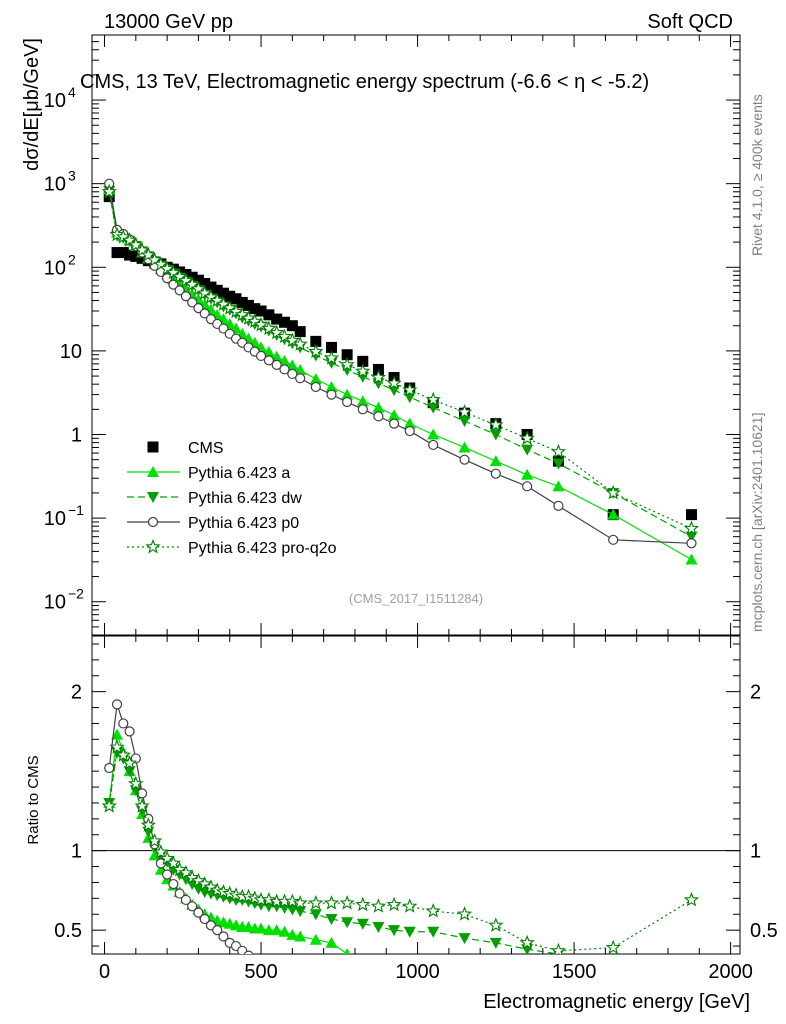 This screenshot has width=786, height=1024. What do you see at coordinates (730, 972) in the screenshot?
I see `x-tick-label: 2000` at bounding box center [730, 972].